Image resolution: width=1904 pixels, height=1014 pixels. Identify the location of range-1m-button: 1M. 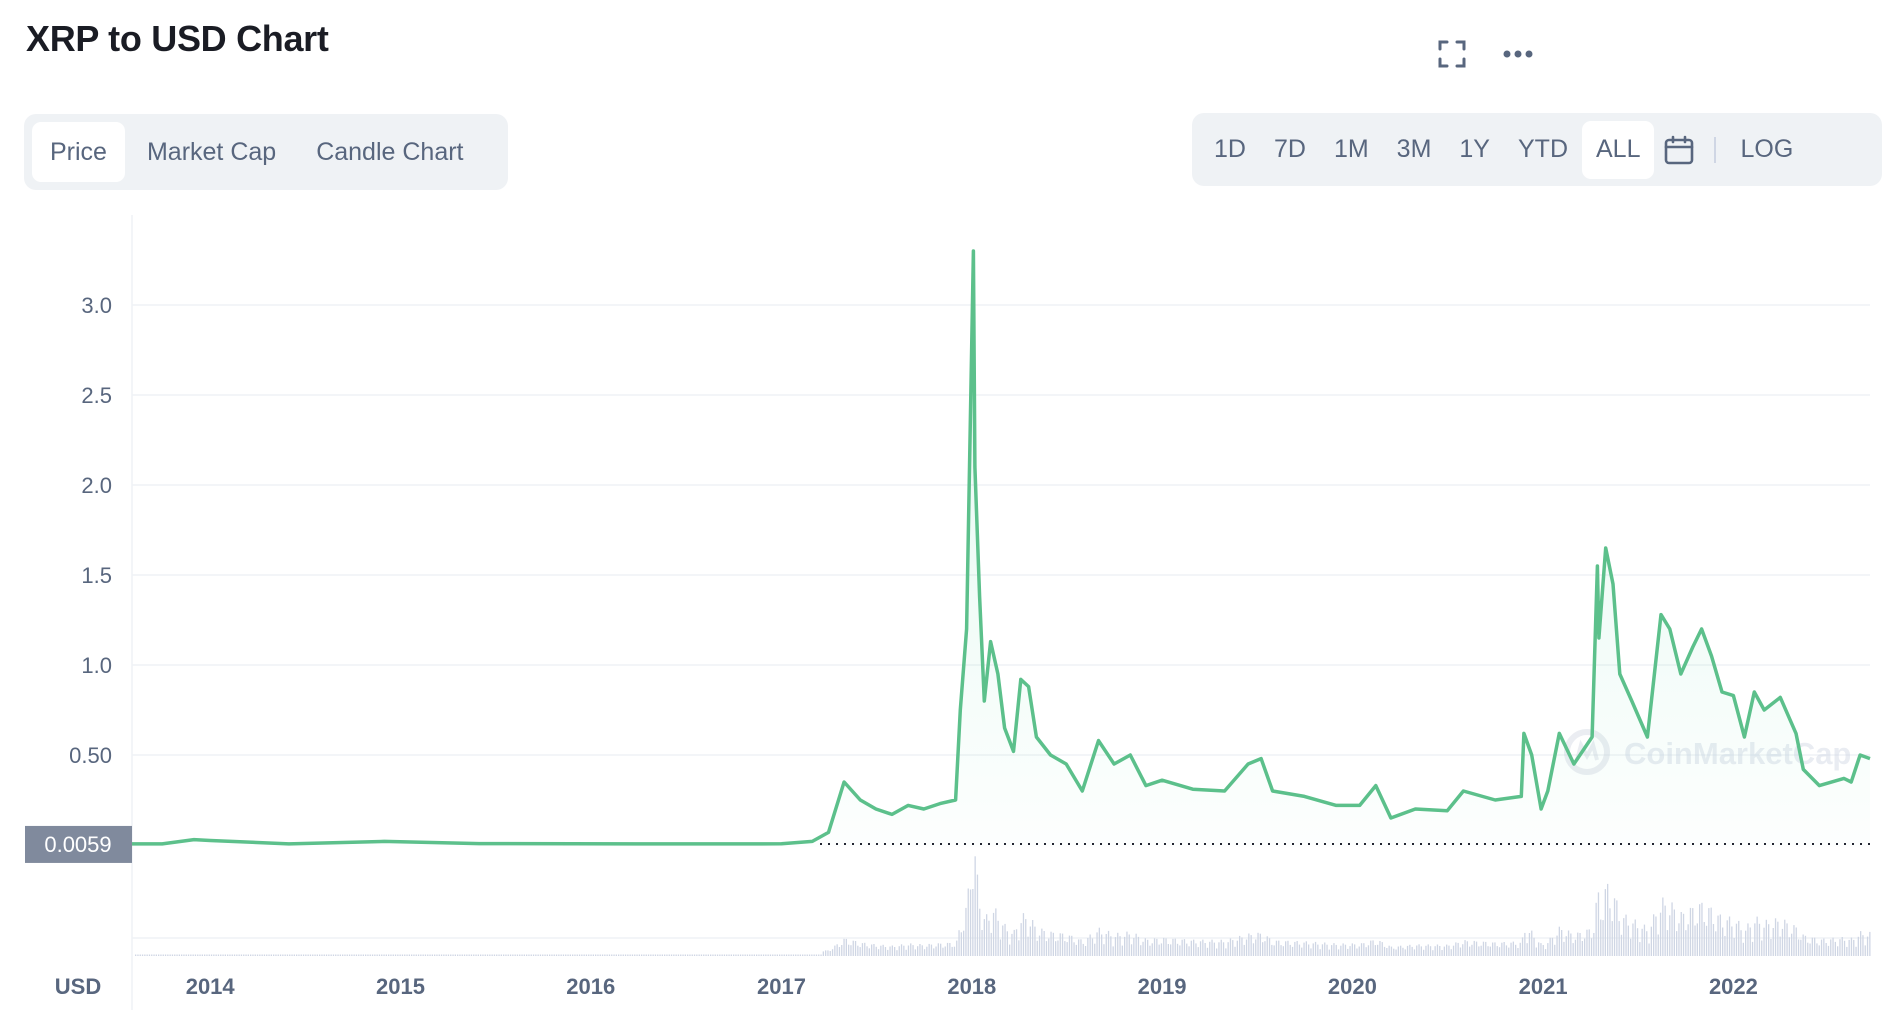
(1351, 149).